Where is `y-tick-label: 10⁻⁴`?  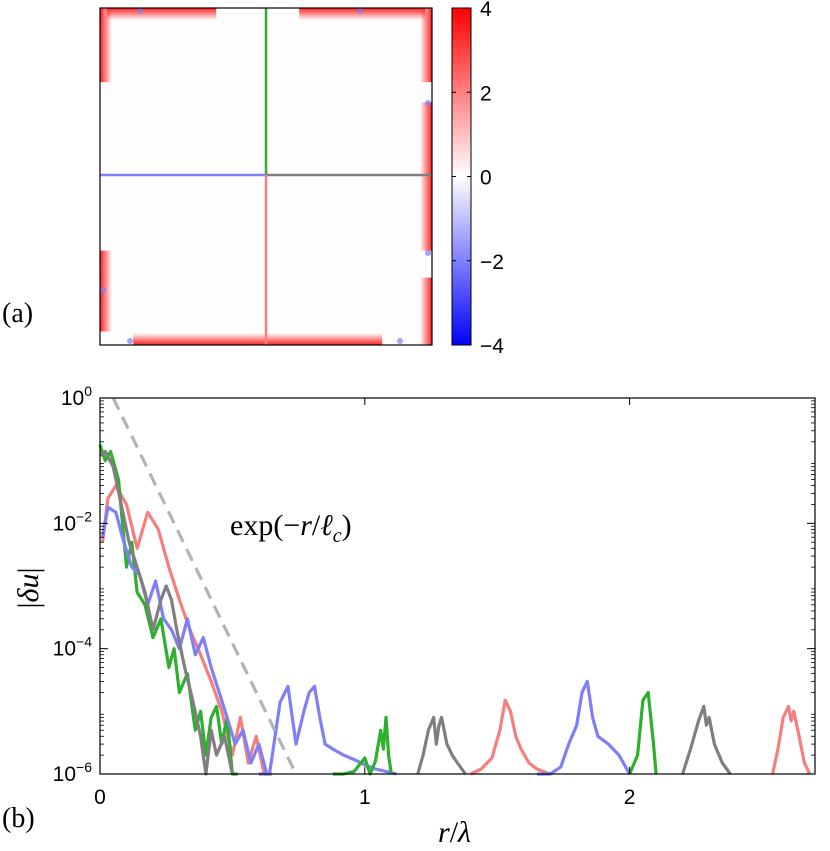 y-tick-label: 10⁻⁴ is located at coordinates (73, 647).